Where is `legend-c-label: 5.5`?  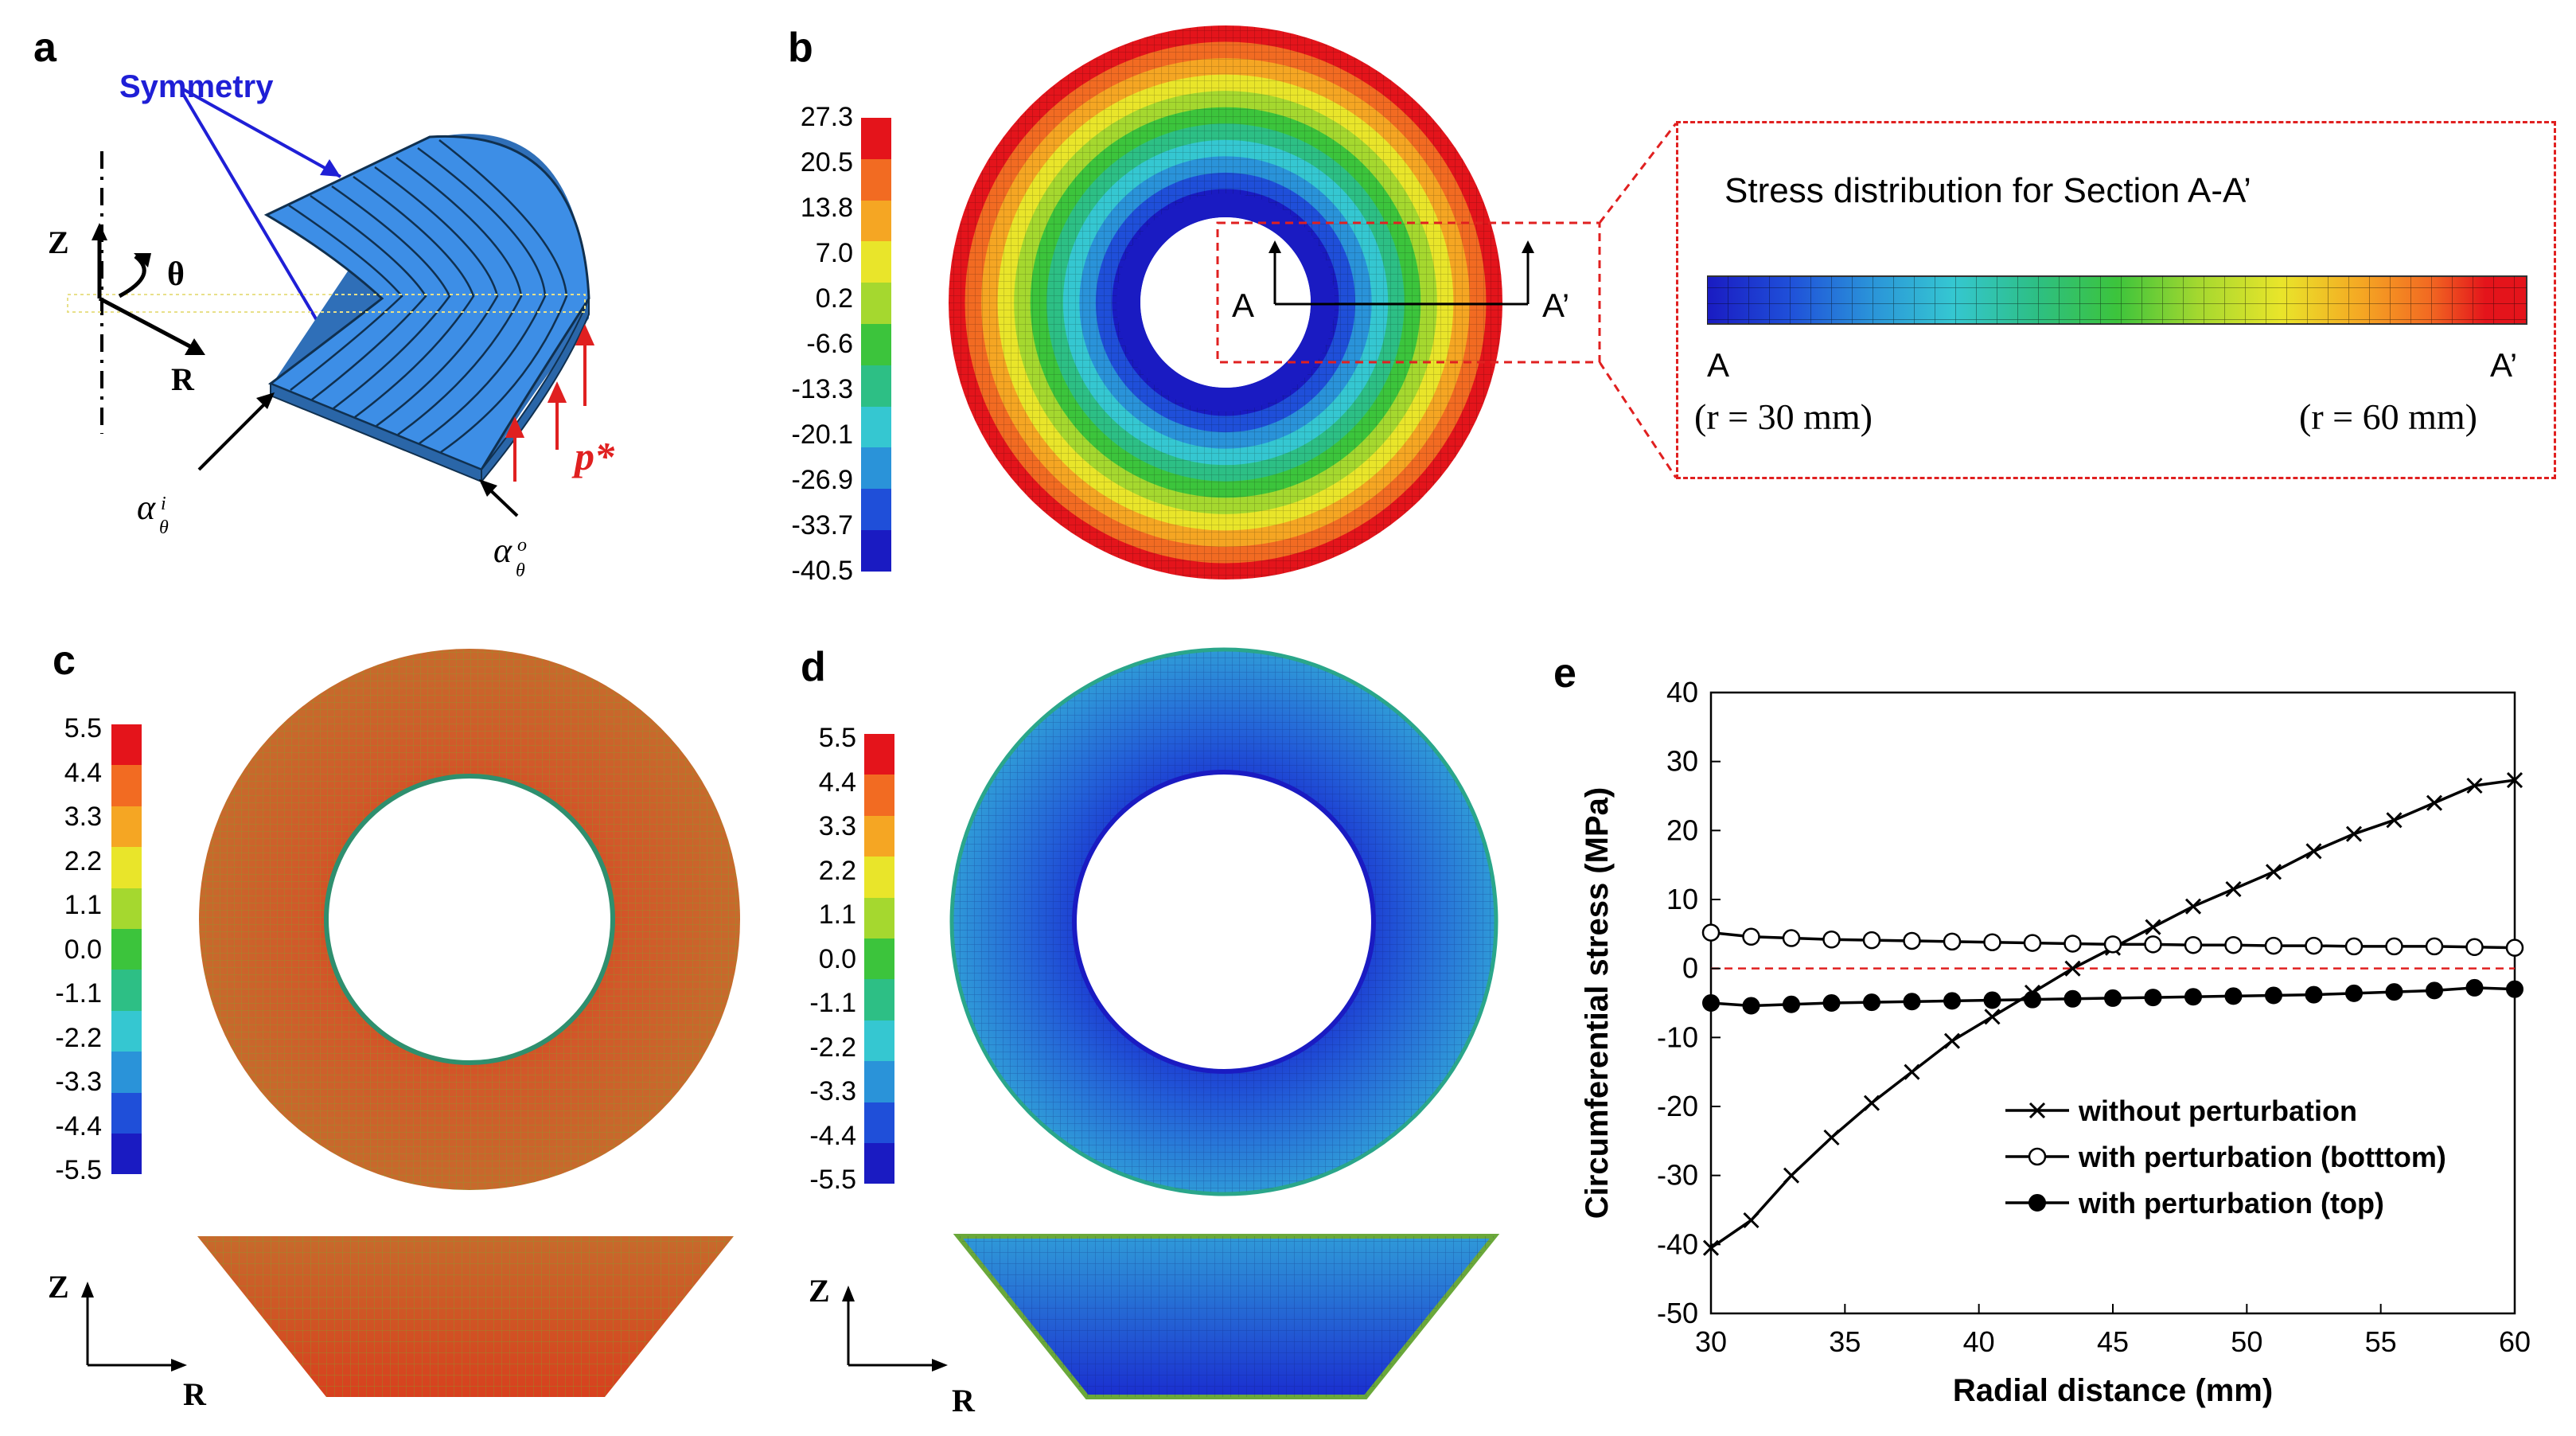
legend-c-label: 5.5 is located at coordinates (83, 728).